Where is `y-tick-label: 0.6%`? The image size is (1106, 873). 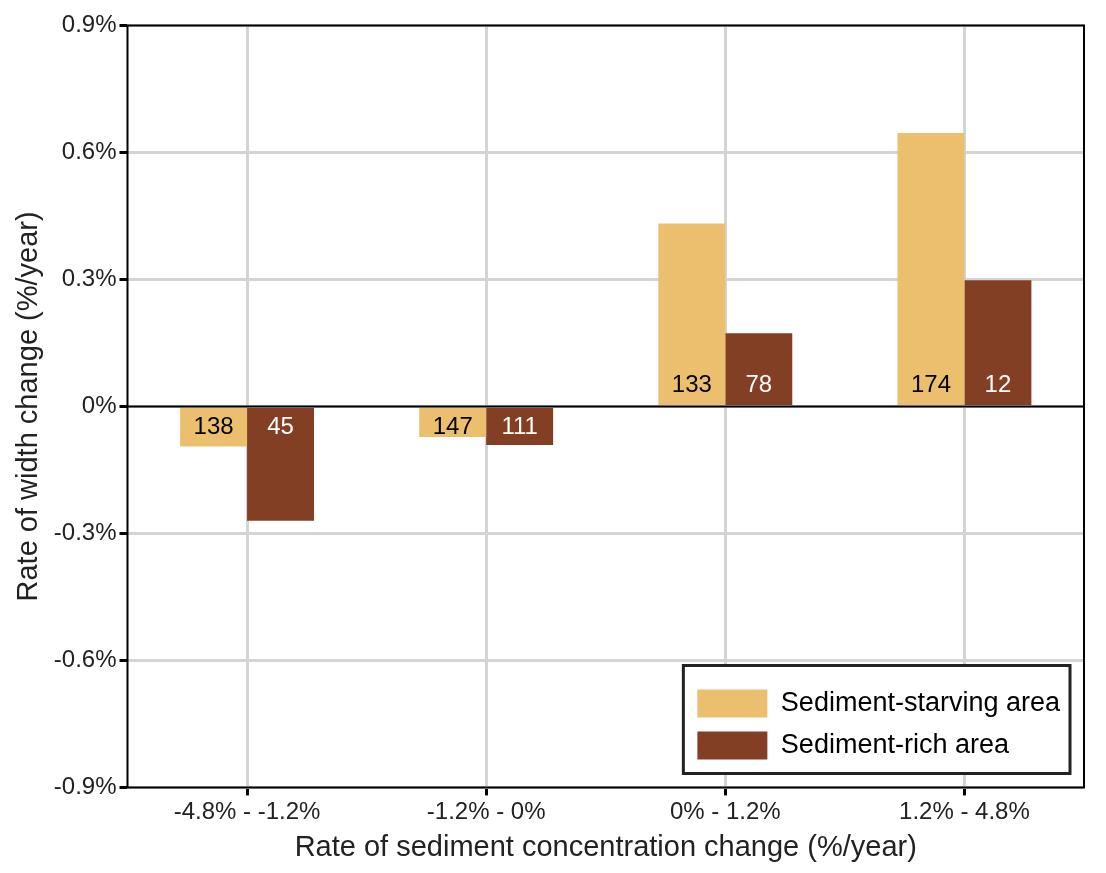 y-tick-label: 0.6% is located at coordinates (89, 151).